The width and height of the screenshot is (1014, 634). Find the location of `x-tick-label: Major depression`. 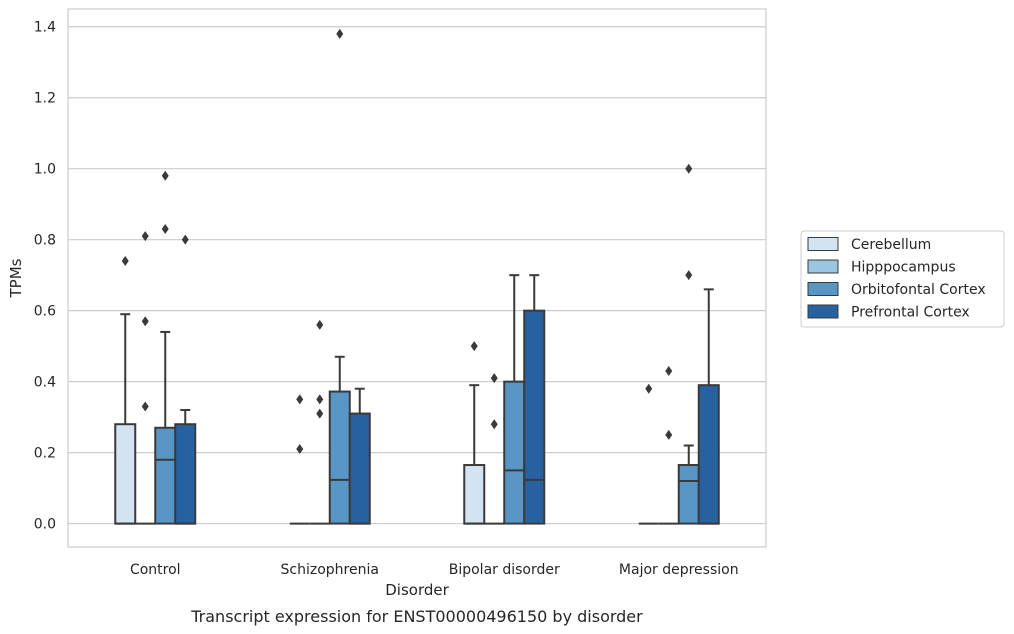

x-tick-label: Major depression is located at coordinates (679, 570).